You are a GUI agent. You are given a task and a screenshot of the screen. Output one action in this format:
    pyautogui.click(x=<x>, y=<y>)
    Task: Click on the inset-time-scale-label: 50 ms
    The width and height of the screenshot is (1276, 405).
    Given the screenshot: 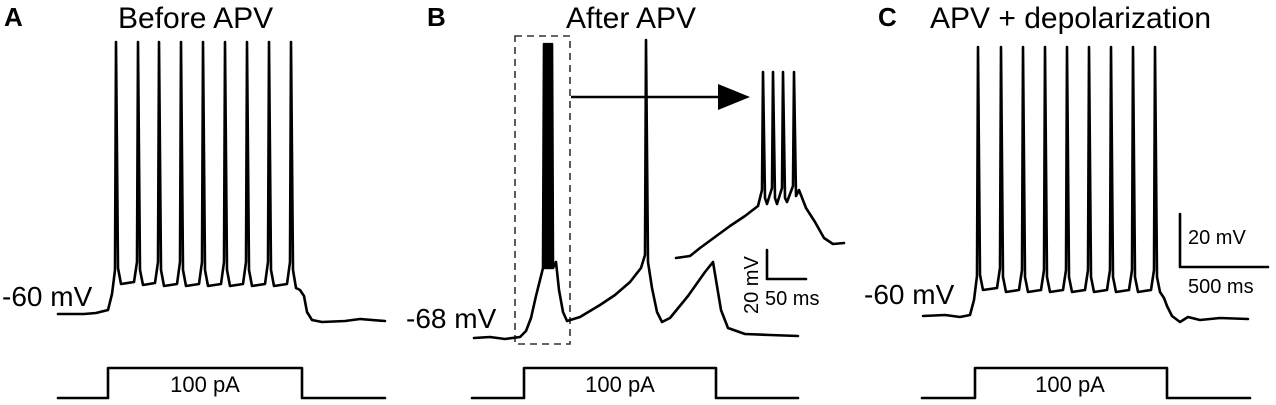 What is the action you would take?
    pyautogui.click(x=792, y=299)
    